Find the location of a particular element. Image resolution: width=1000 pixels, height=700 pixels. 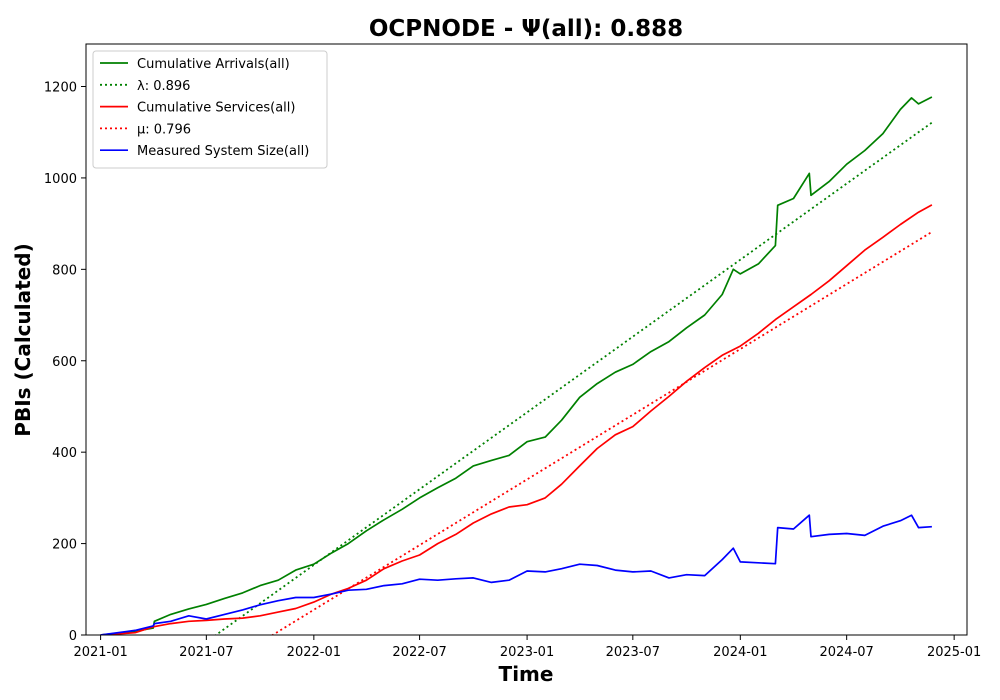

y-axis-title: PBIs (Calculated) is located at coordinates (23, 339).